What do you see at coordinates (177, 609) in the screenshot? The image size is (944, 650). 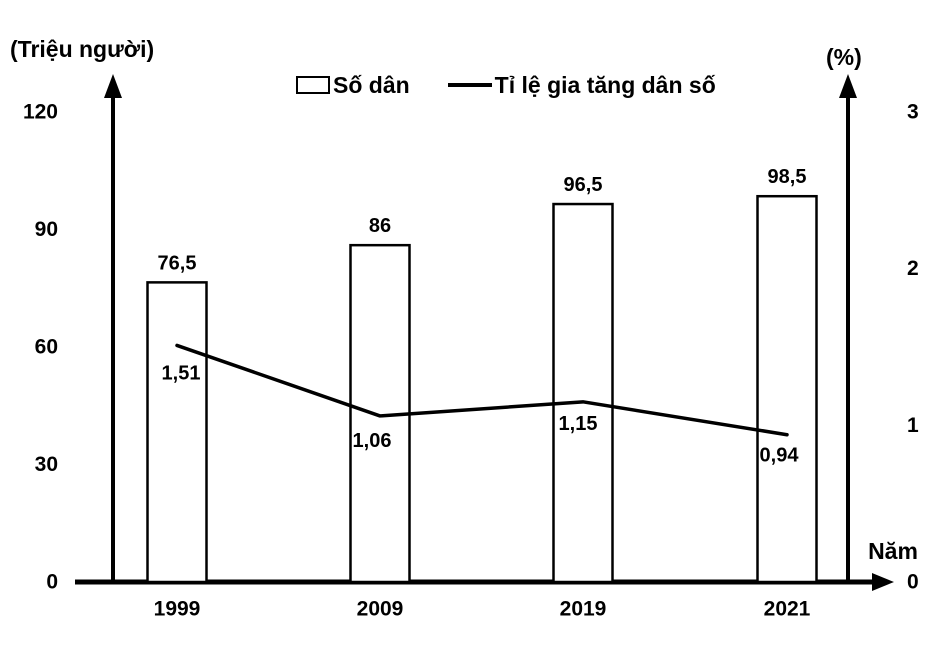 I see `x-axis-tick-label: 1999` at bounding box center [177, 609].